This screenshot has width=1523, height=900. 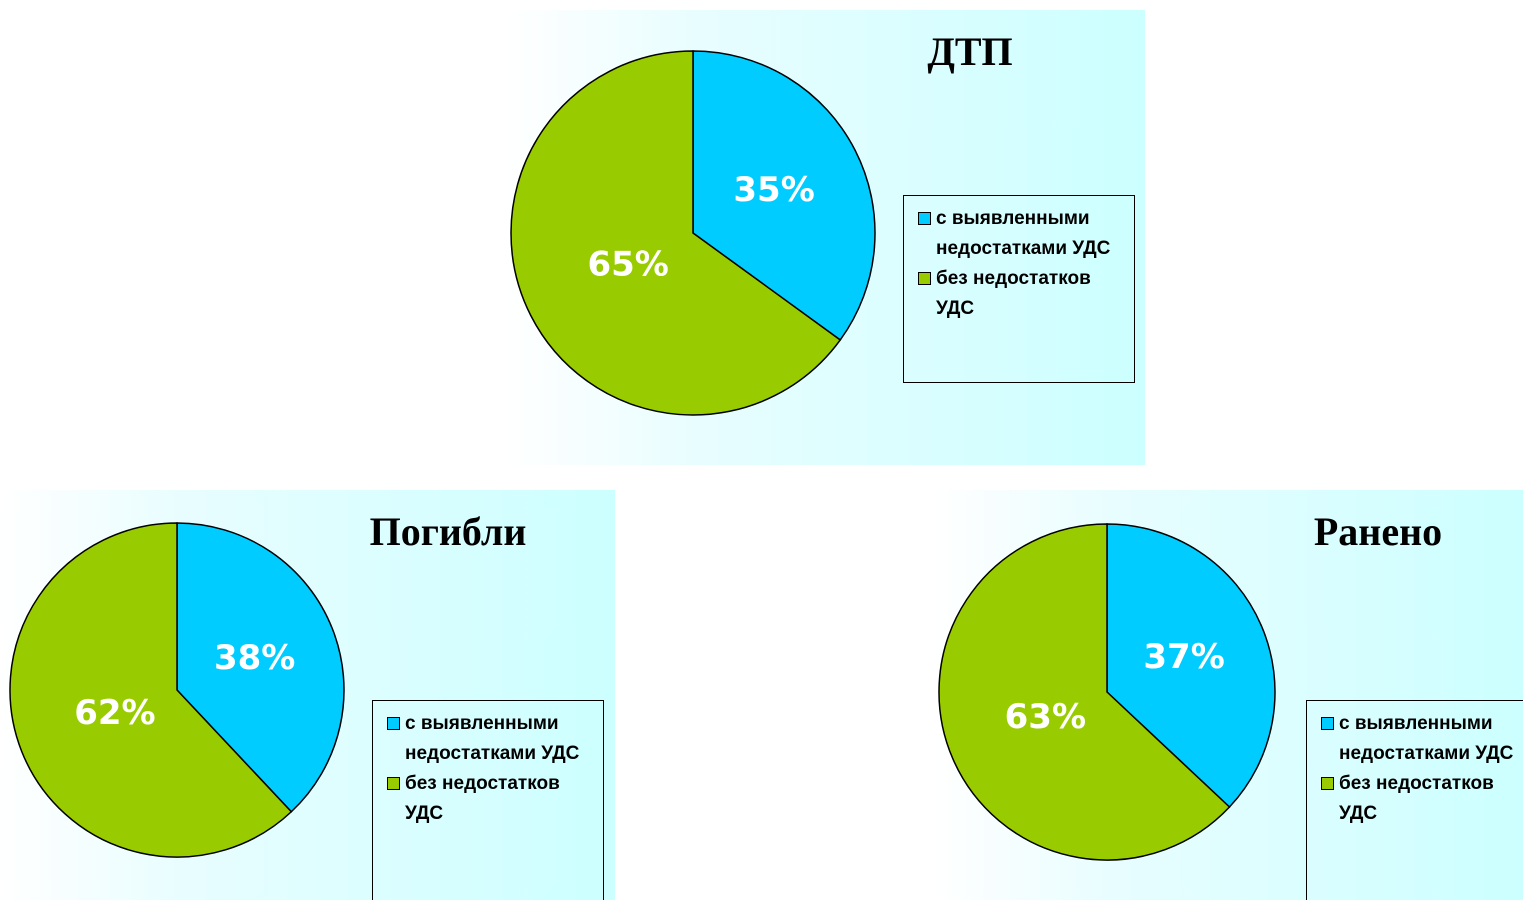 I want to click on pie-chart: 37% 63%, so click(x=1107, y=692).